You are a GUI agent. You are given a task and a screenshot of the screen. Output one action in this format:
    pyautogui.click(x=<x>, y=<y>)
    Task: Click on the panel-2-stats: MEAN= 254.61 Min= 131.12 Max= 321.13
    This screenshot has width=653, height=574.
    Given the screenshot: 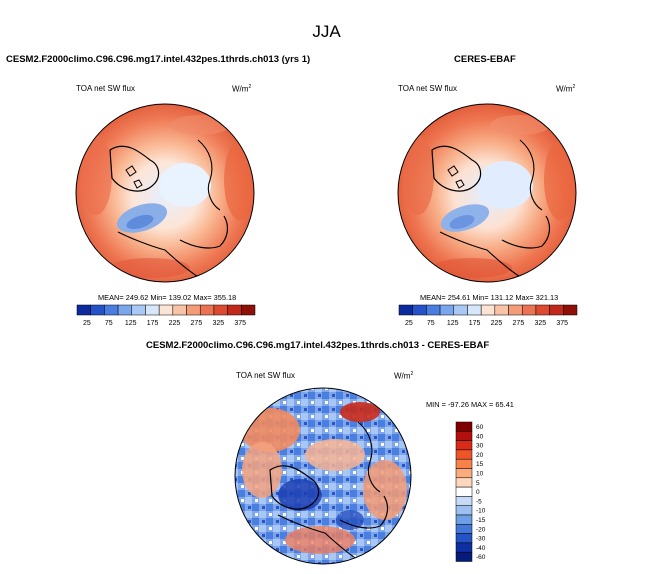 What is the action you would take?
    pyautogui.click(x=489, y=297)
    